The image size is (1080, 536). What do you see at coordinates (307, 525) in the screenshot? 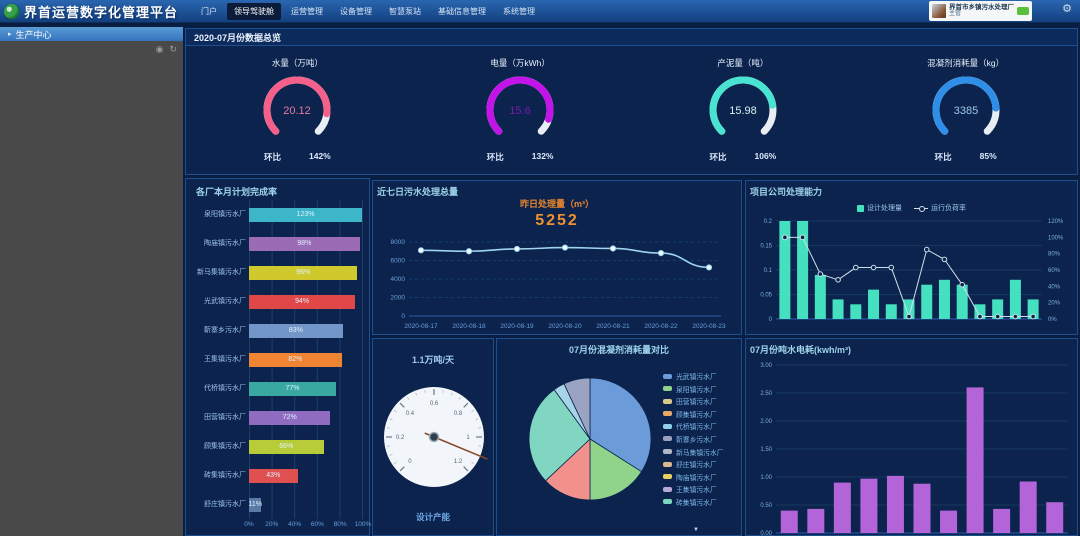
I see `x-axis-ticks: 0% 20% 40% 60% 80% 100%` at bounding box center [307, 525].